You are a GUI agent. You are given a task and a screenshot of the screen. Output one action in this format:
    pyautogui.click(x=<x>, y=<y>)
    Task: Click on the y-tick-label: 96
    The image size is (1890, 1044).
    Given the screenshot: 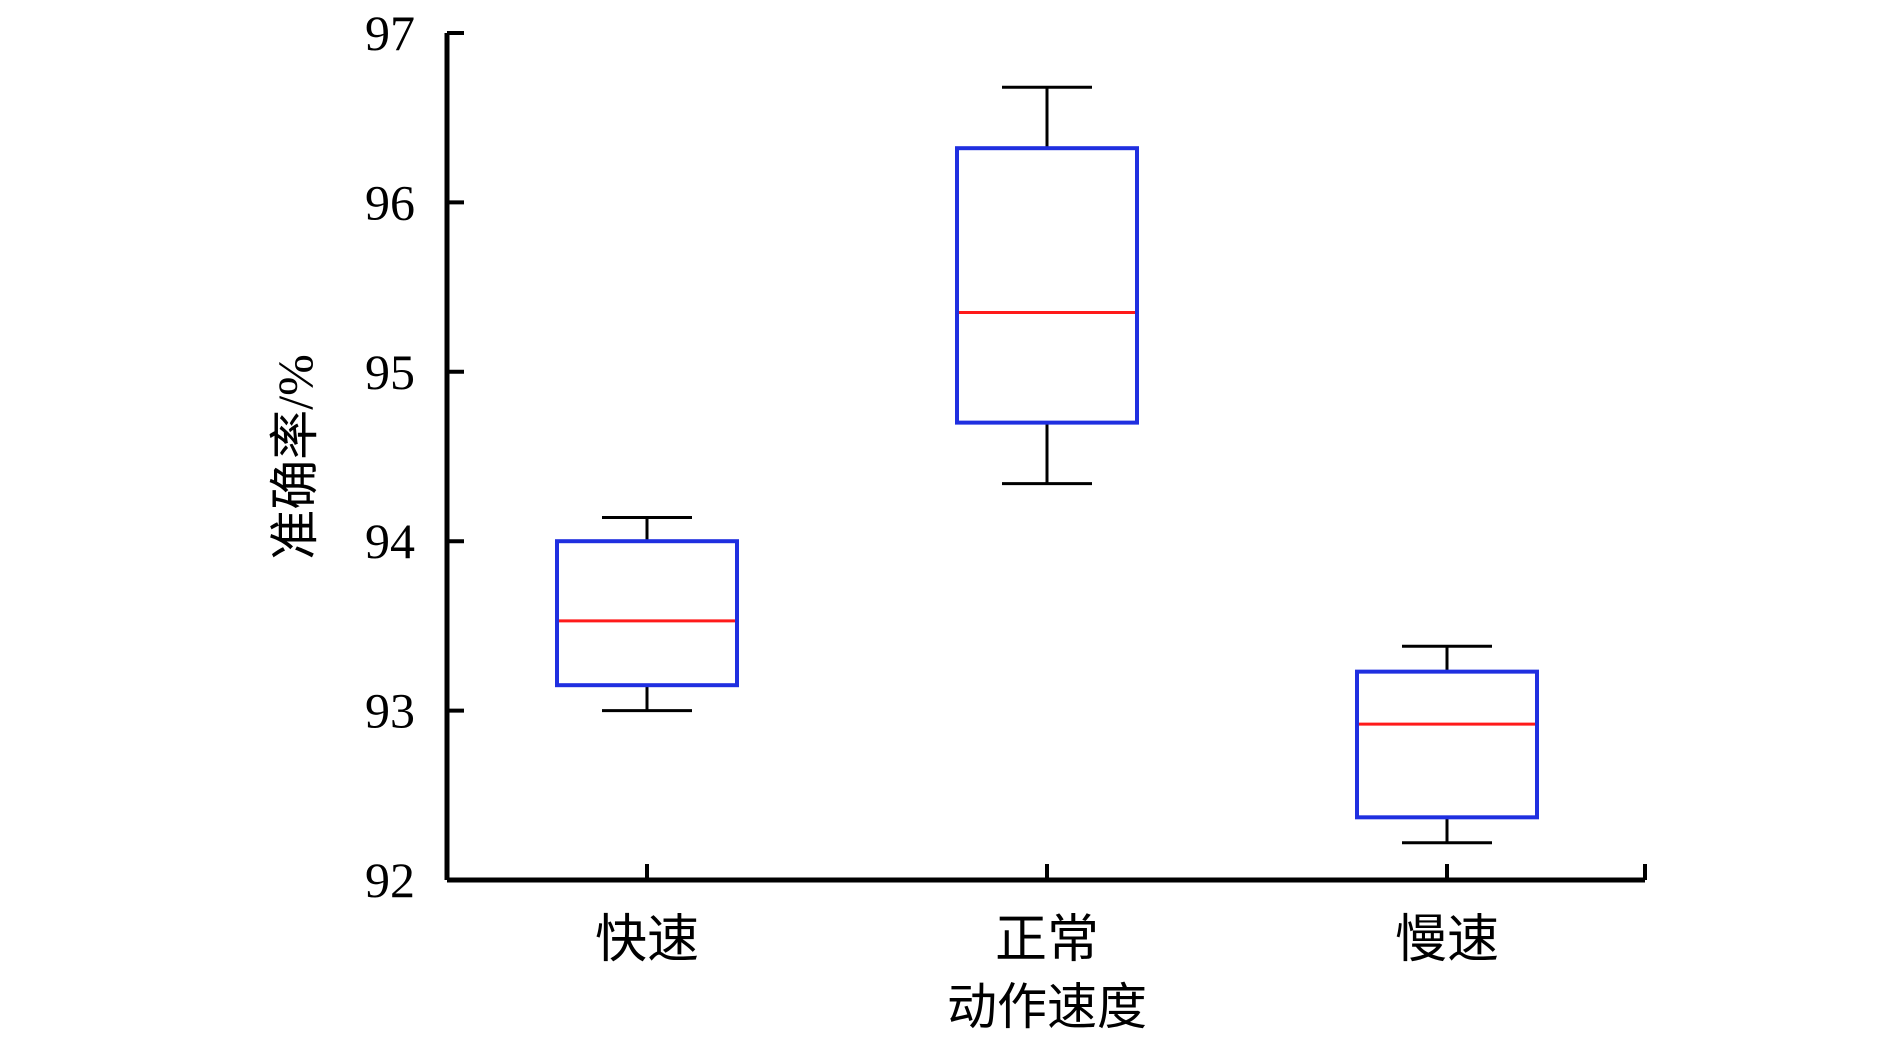 What is the action you would take?
    pyautogui.click(x=390, y=202)
    